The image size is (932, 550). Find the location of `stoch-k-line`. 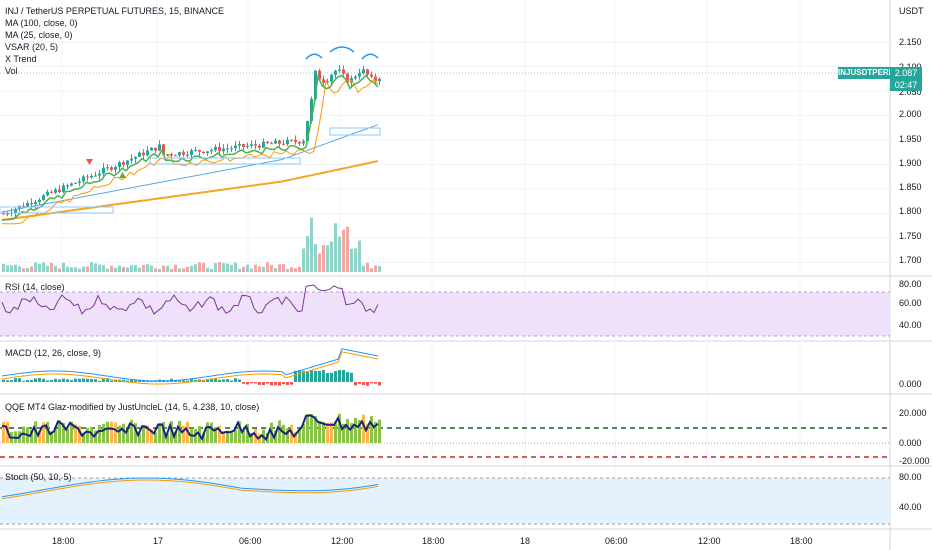

stoch-k-line is located at coordinates (190, 487).